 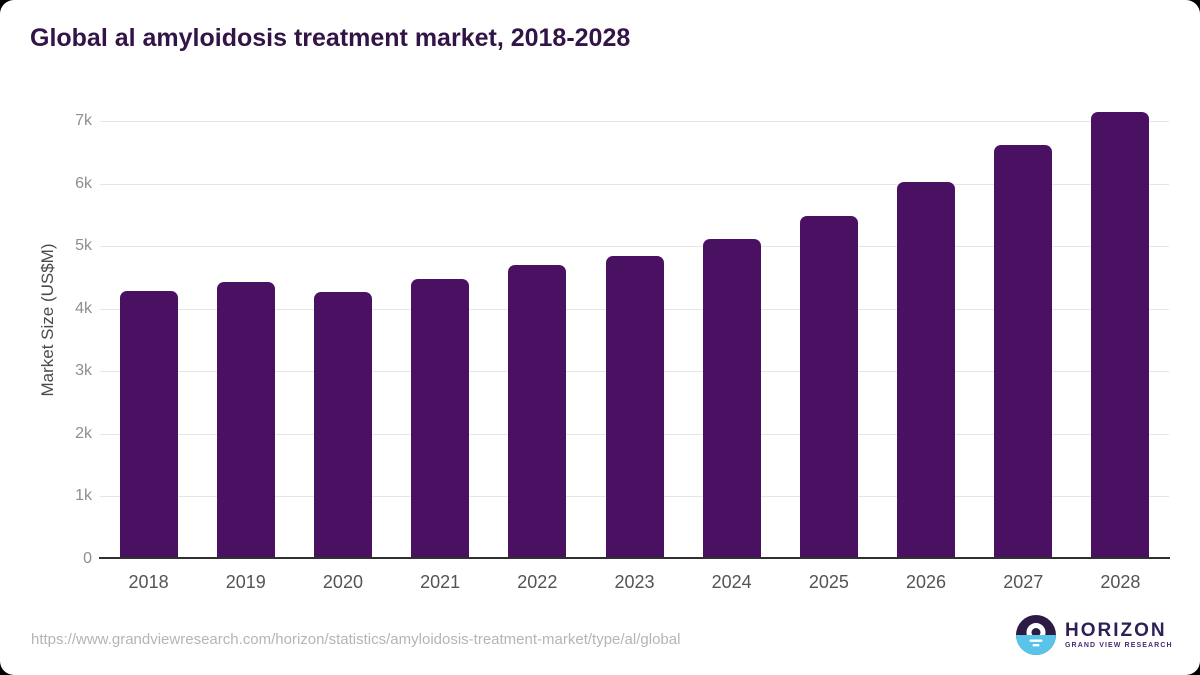 What do you see at coordinates (83, 183) in the screenshot?
I see `y-tick-label-6k: 6k` at bounding box center [83, 183].